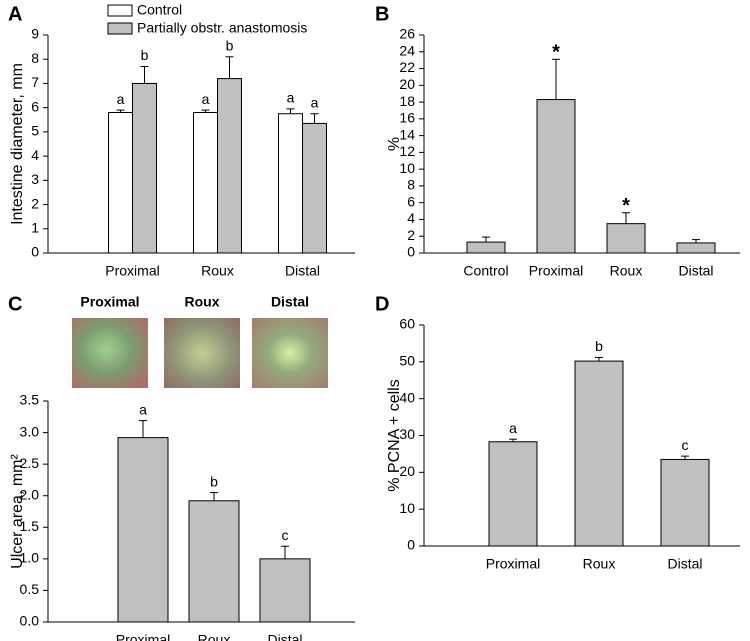 The height and width of the screenshot is (641, 750). What do you see at coordinates (407, 151) in the screenshot?
I see `y-tick-label: 12` at bounding box center [407, 151].